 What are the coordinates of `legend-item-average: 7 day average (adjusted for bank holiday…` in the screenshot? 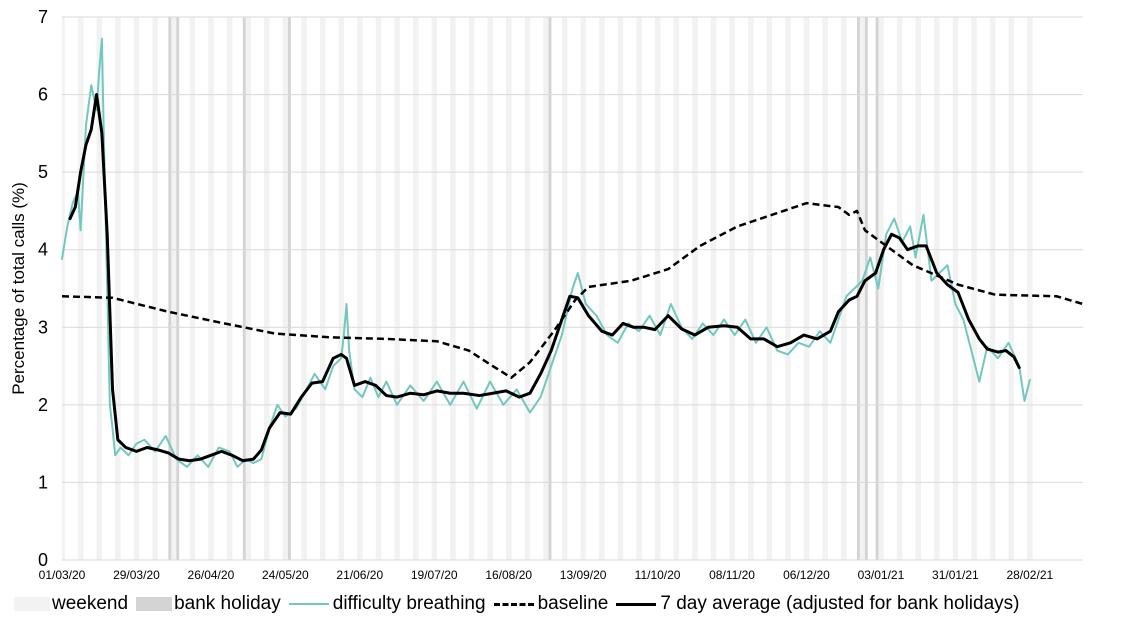 It's located at (817, 604).